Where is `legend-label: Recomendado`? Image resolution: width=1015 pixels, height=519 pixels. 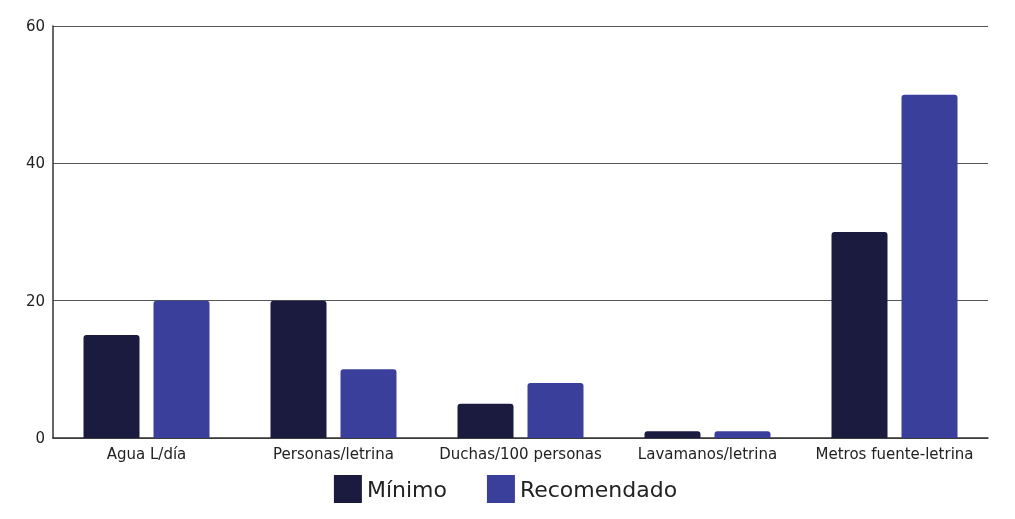
legend-label: Recomendado is located at coordinates (598, 489).